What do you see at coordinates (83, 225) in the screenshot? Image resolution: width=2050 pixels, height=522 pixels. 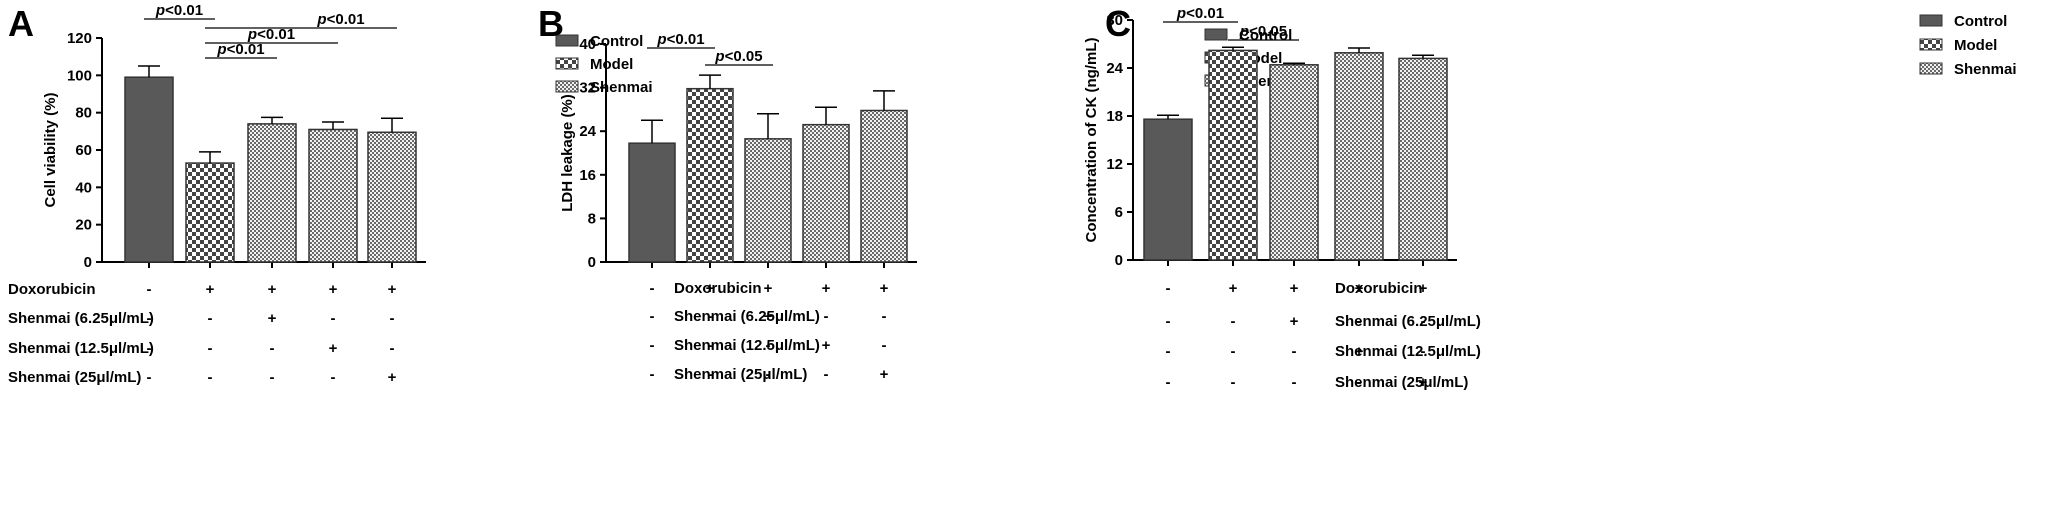 I see `y-tick-label: 20` at bounding box center [83, 225].